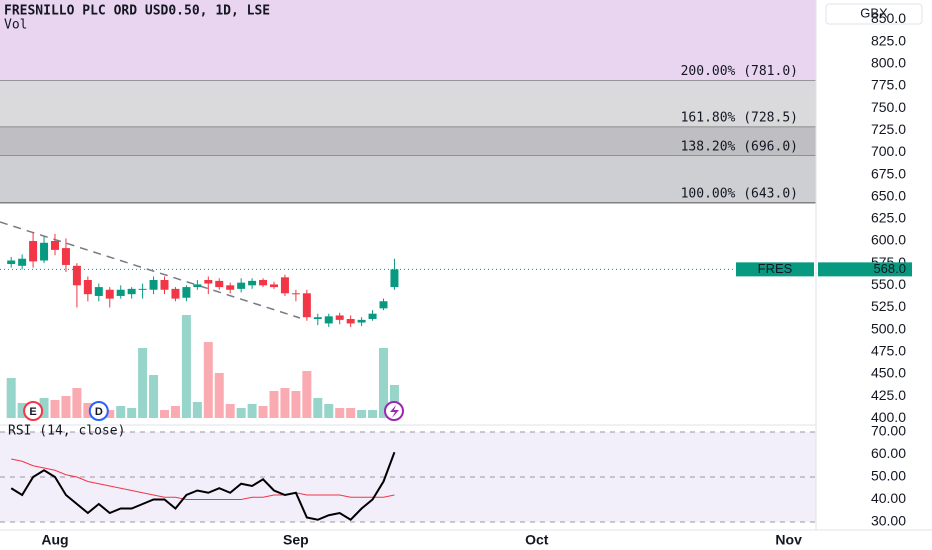  Describe the element at coordinates (888, 431) in the screenshot. I see `rsi-tick-label: 70.00` at that location.